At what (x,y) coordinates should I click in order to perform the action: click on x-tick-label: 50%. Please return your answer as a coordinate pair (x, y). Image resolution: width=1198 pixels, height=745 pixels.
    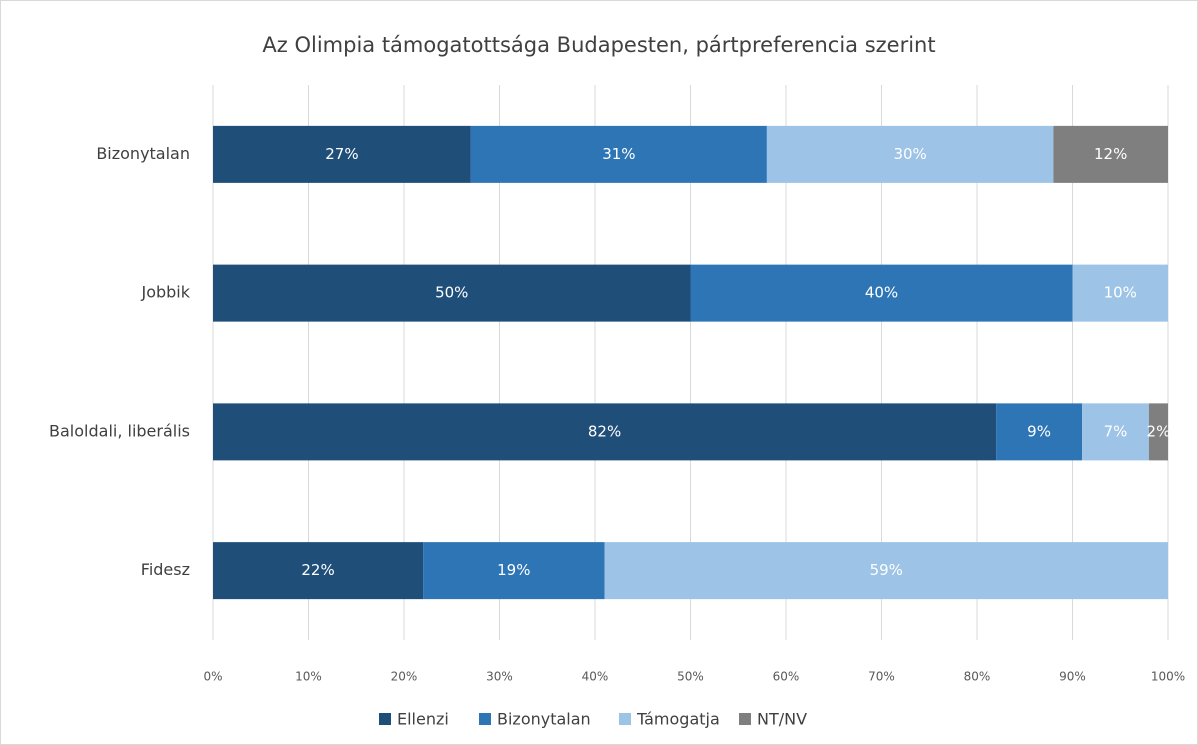
    Looking at the image, I should click on (690, 677).